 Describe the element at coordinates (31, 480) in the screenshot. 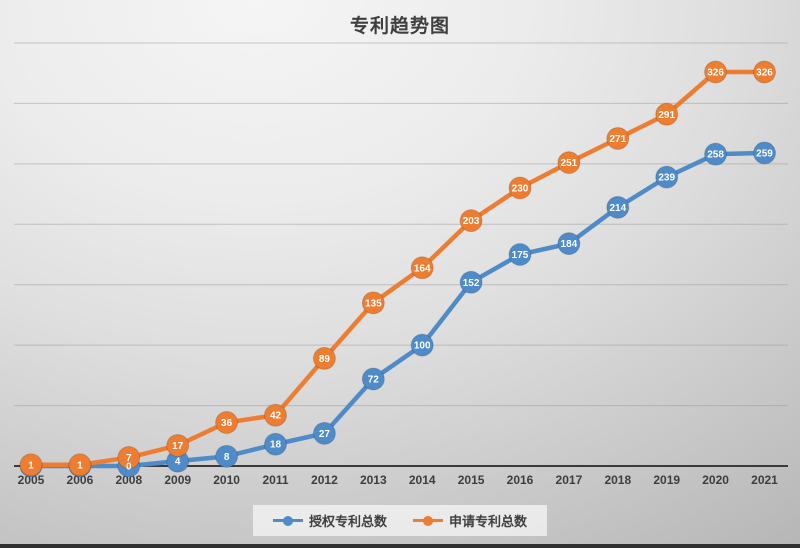

I see `x-tick-label: 2005` at that location.